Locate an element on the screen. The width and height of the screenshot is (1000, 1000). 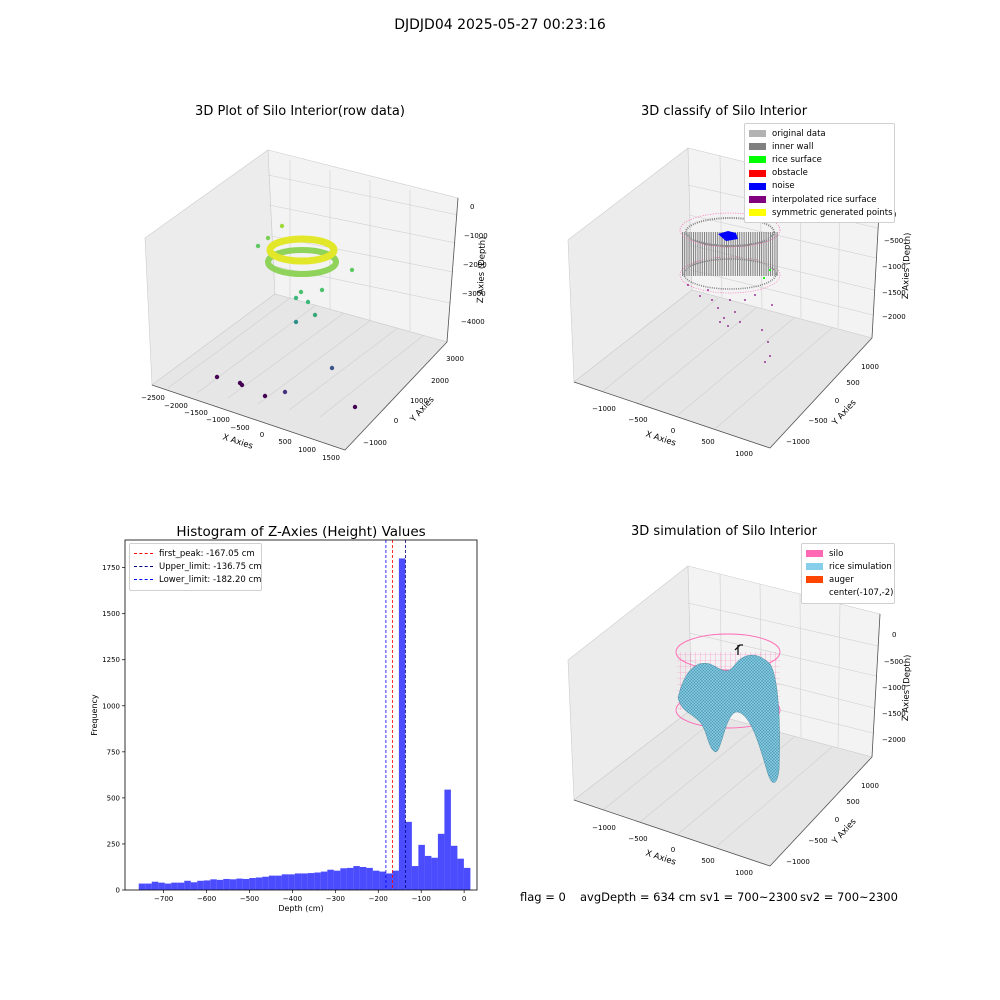
histogram-xlabel: Depth (cm) is located at coordinates (300, 908).